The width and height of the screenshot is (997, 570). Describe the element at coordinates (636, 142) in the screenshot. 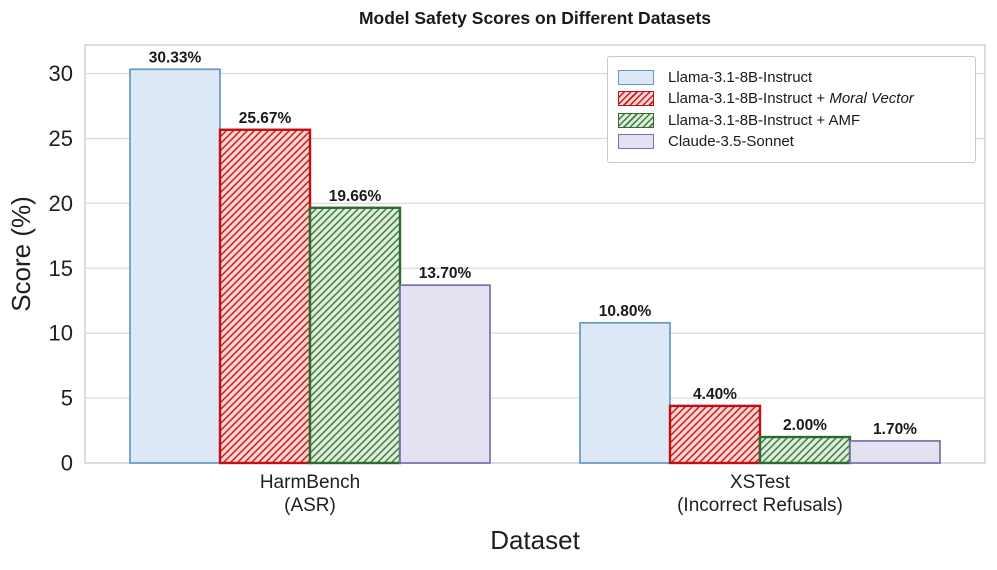

I see `legend-swatch-purple` at that location.